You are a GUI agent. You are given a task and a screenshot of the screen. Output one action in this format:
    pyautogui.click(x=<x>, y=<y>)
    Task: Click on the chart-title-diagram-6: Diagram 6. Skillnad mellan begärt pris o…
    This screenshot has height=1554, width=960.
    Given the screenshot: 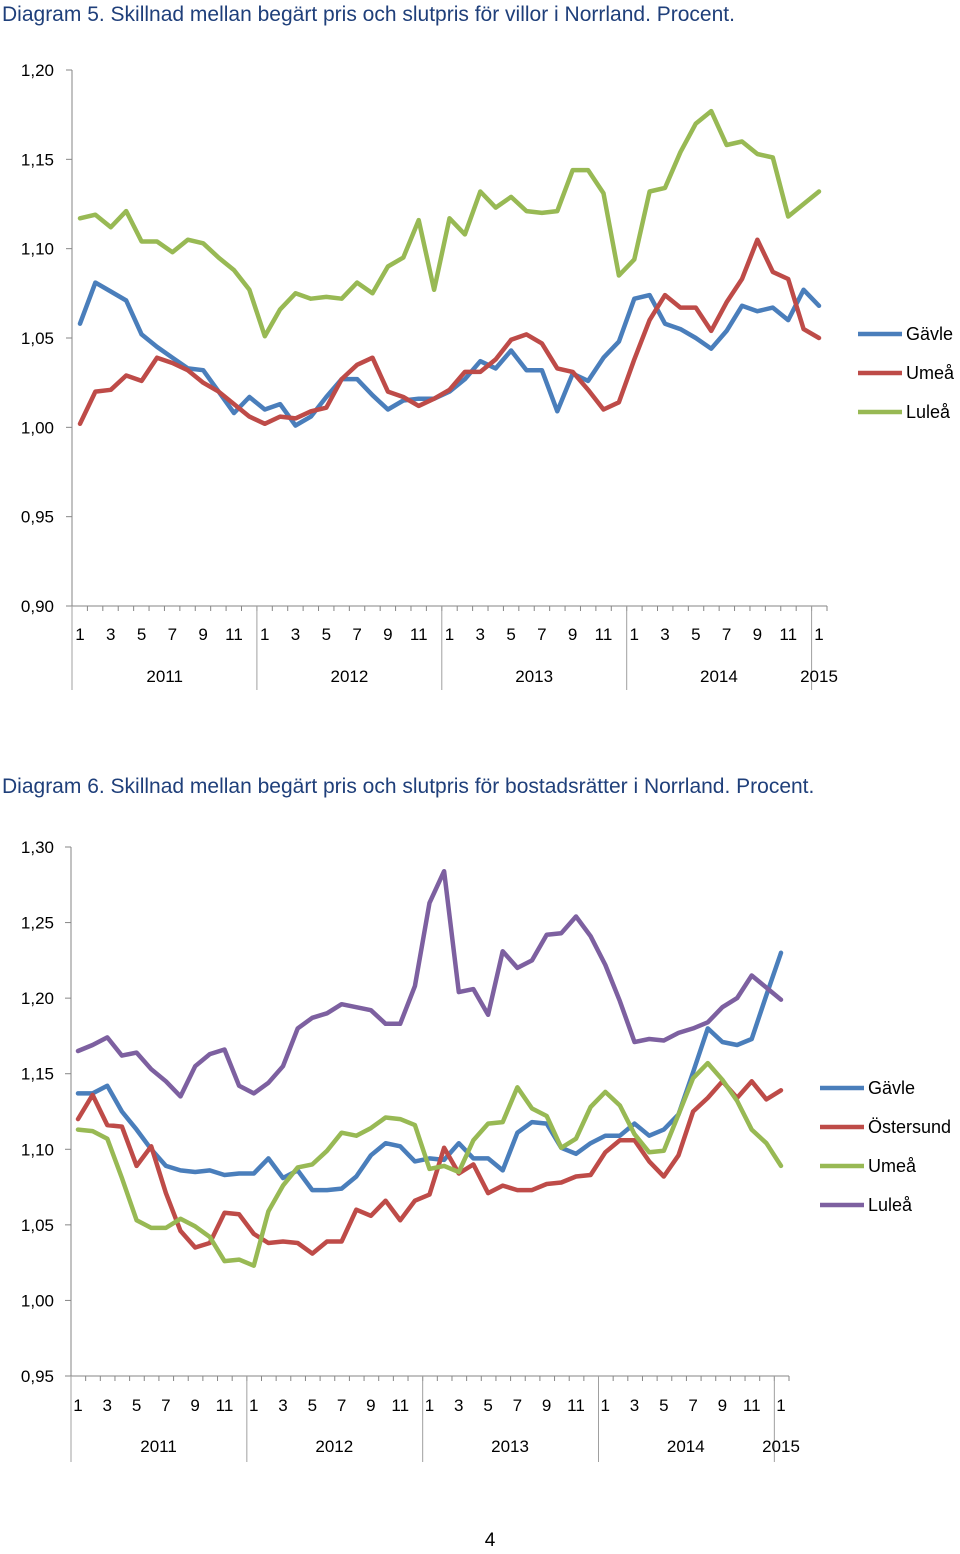 What is the action you would take?
    pyautogui.click(x=408, y=786)
    